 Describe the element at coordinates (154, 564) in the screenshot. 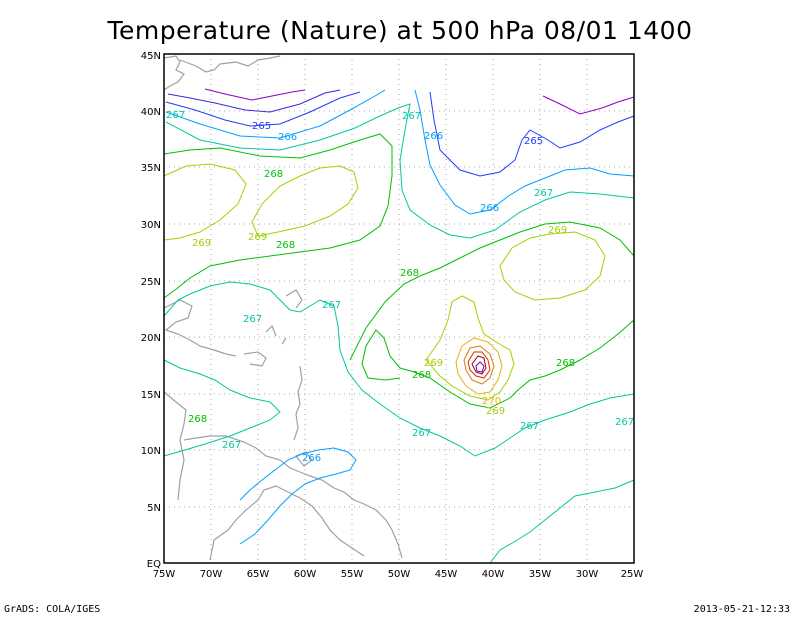

I see `lat-tick: EQ` at that location.